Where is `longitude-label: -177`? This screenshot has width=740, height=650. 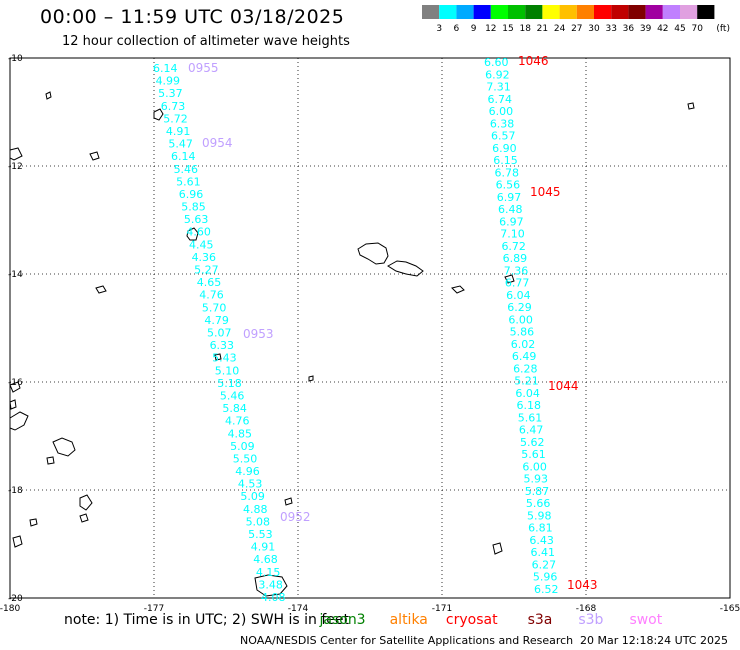
longitude-label: -177 is located at coordinates (154, 609).